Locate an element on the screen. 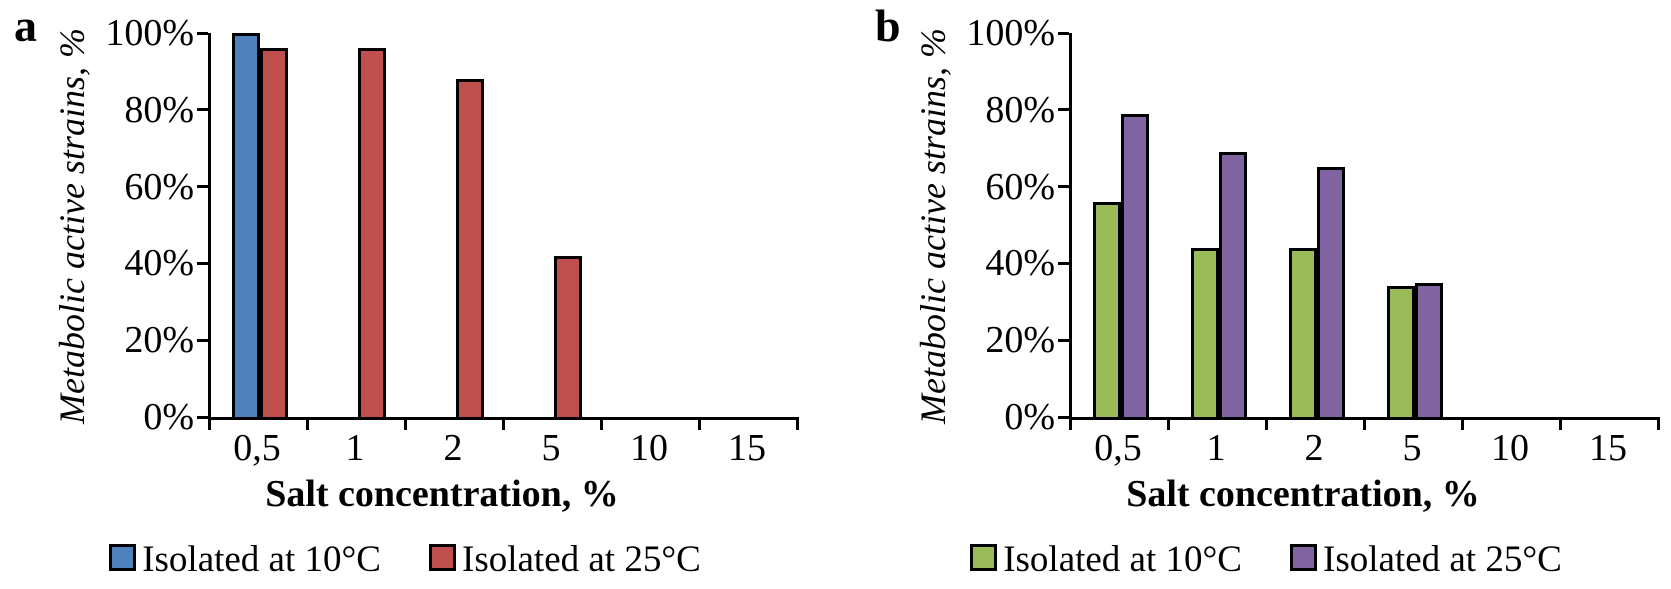 The width and height of the screenshot is (1671, 589). panel-b-ytick-label-60: 60% is located at coordinates (1020, 186).